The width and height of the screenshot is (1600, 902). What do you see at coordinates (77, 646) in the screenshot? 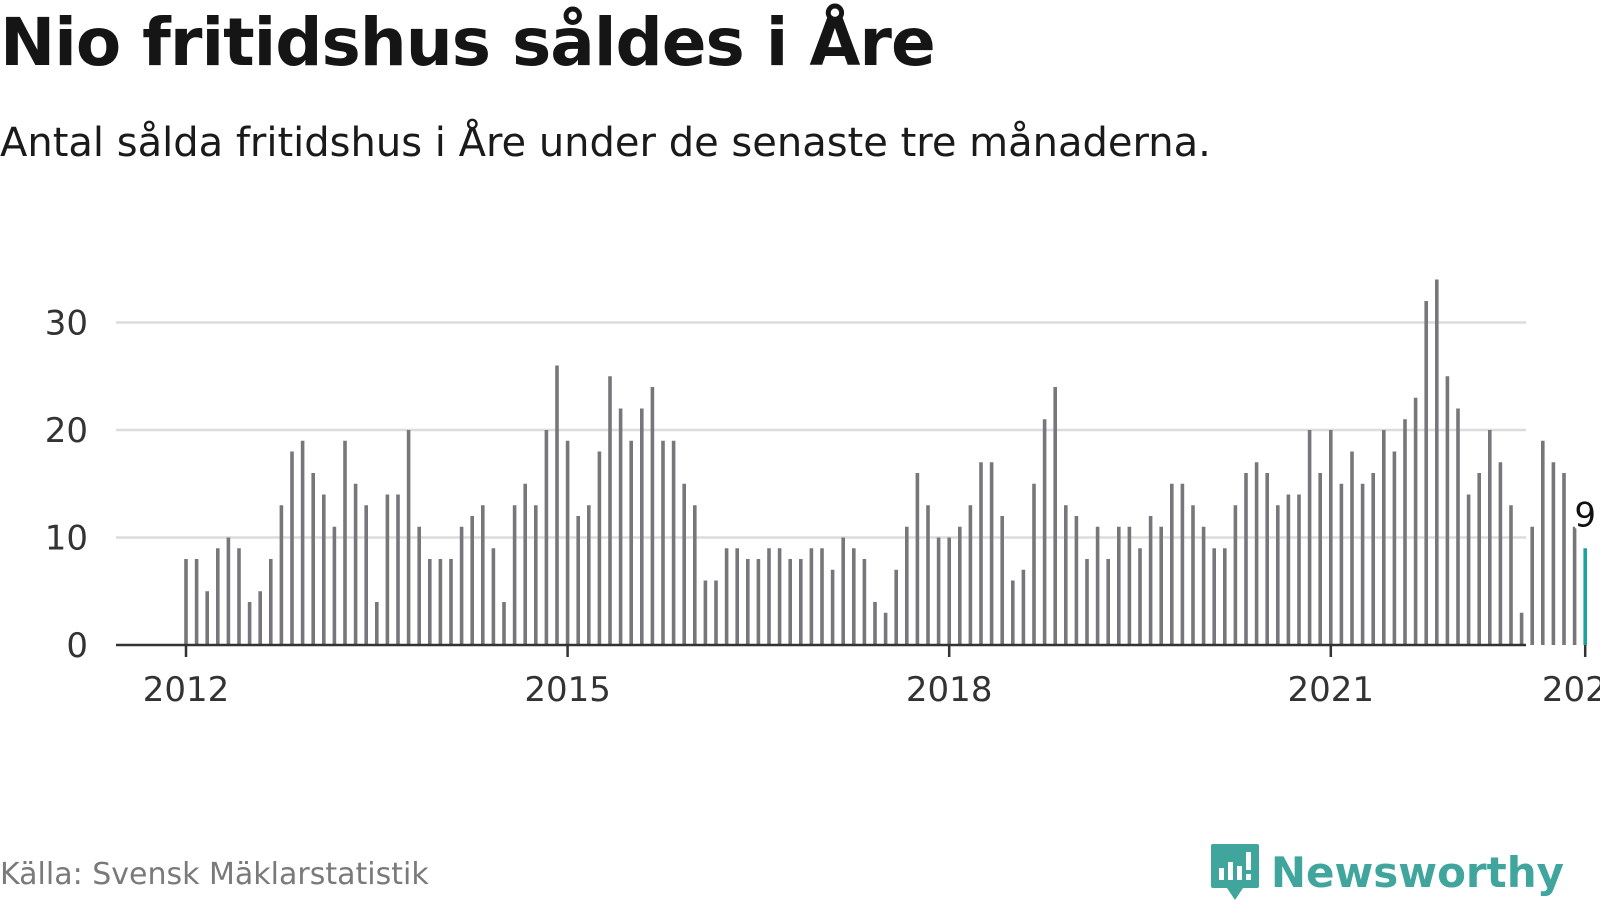
I see `y-tick-label: 0` at bounding box center [77, 646].